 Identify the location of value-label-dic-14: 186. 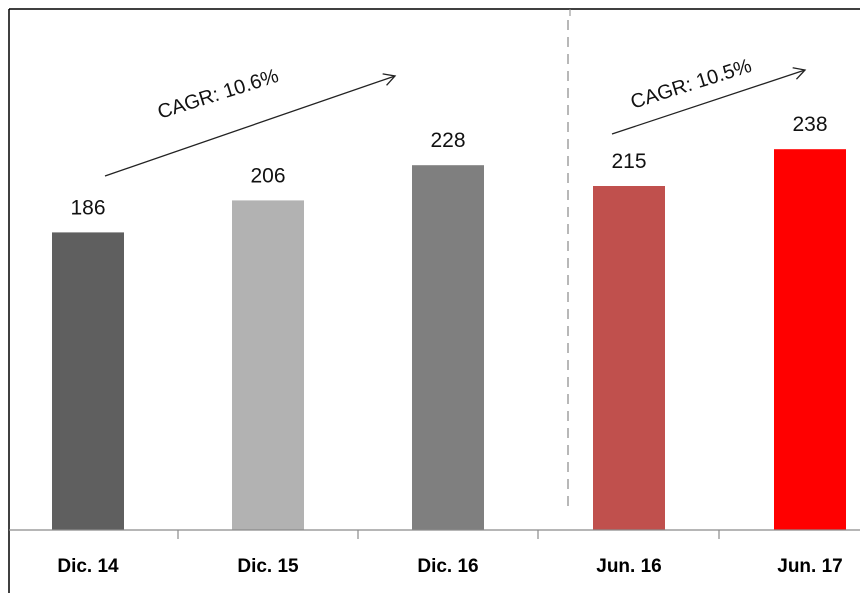
(87, 207).